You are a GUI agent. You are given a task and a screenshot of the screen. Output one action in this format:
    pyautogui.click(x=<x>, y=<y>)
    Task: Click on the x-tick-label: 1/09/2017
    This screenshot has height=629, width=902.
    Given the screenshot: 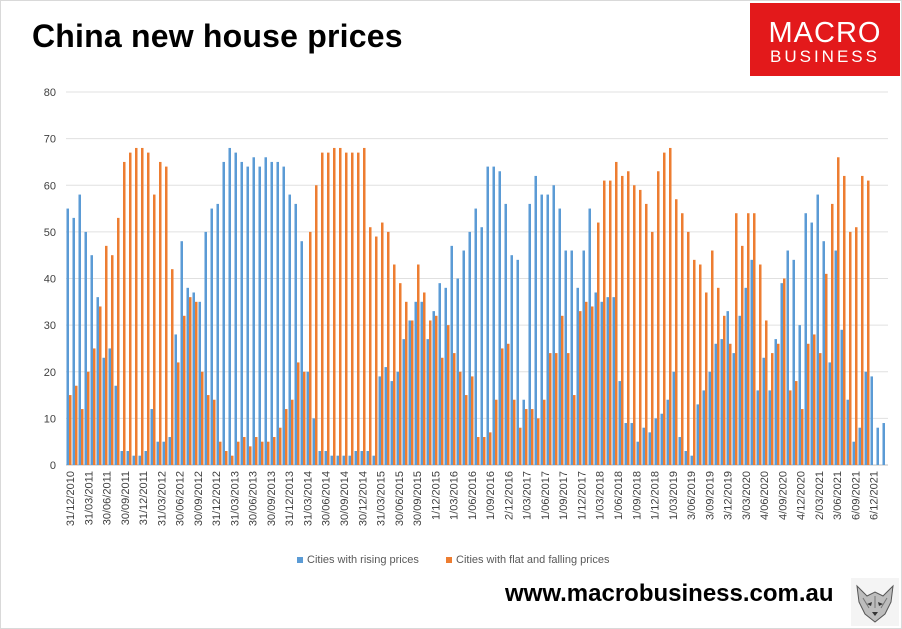 What is the action you would take?
    pyautogui.click(x=564, y=495)
    